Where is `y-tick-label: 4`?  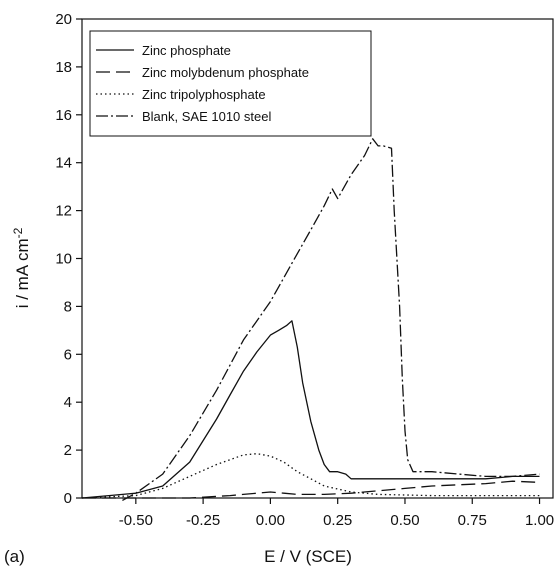
y-tick-label: 4 is located at coordinates (68, 402).